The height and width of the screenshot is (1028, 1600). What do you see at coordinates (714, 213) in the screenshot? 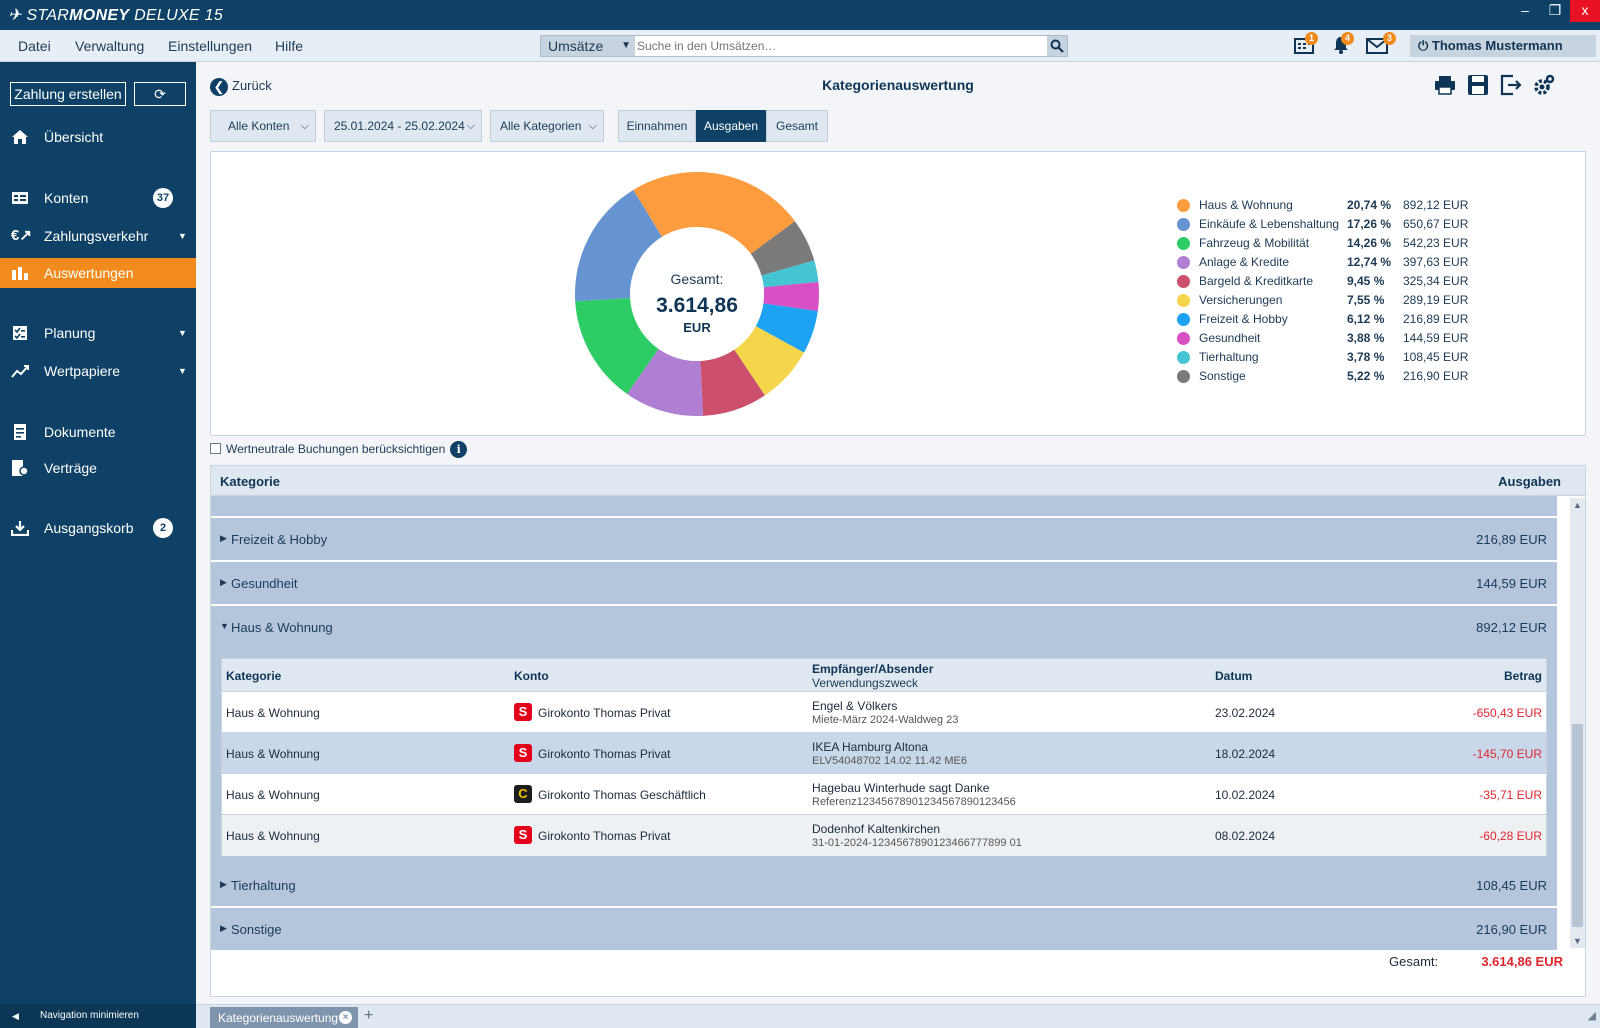
I see `donut-slice-haus-wohnung` at bounding box center [714, 213].